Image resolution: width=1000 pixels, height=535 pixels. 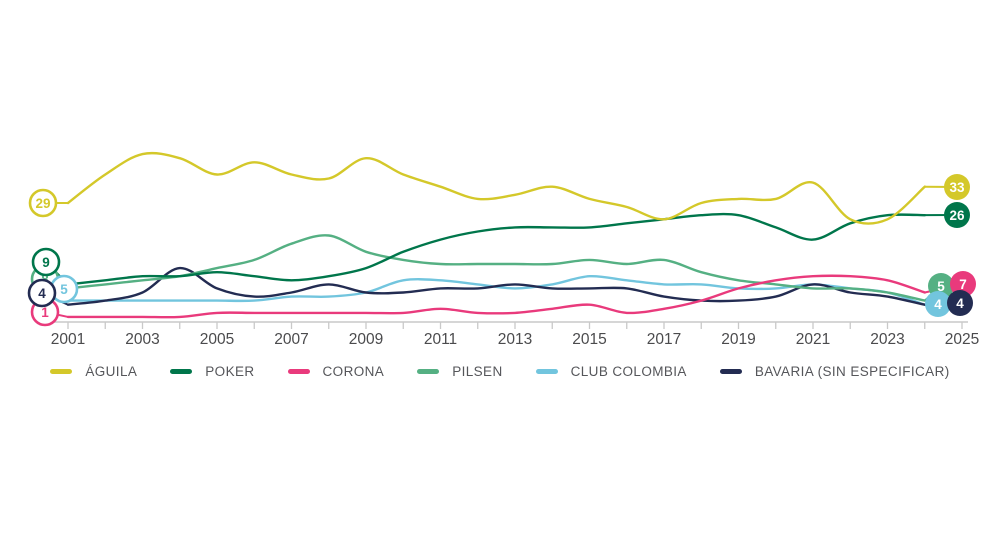 I want to click on badge-value: 26, so click(x=957, y=215).